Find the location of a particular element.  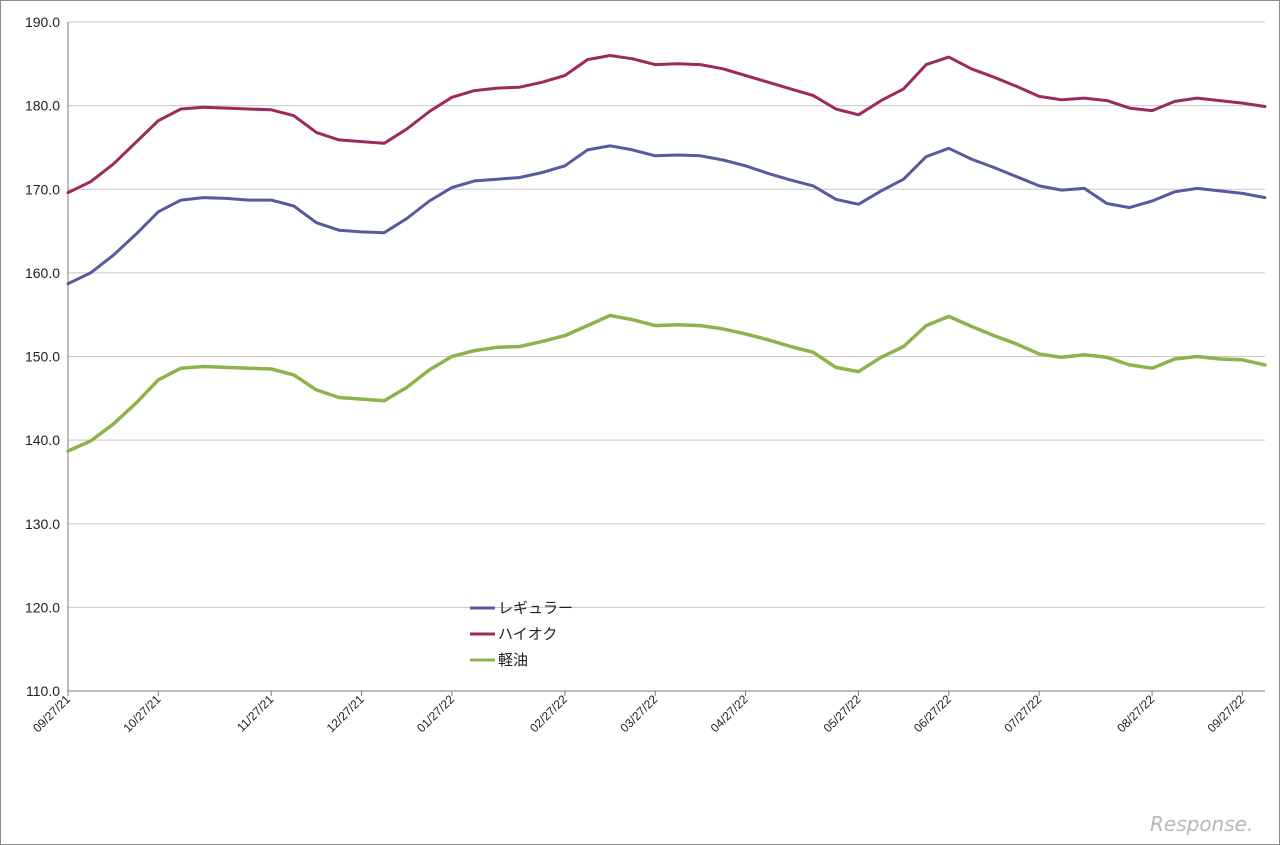

x-tick-label: 05/27/22 is located at coordinates (842, 713).